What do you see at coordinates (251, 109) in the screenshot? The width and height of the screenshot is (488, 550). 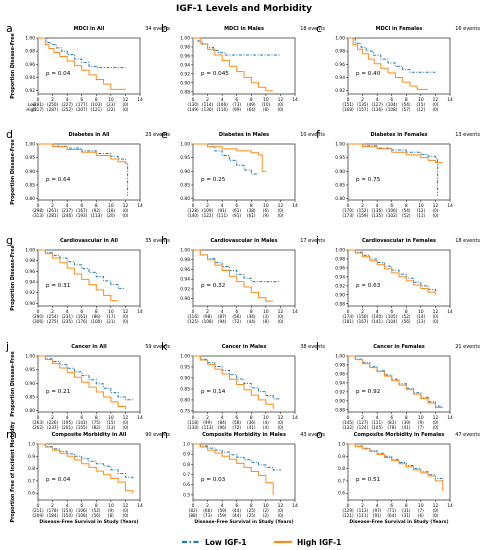 I see `risk-count-high: (64)` at bounding box center [251, 109].